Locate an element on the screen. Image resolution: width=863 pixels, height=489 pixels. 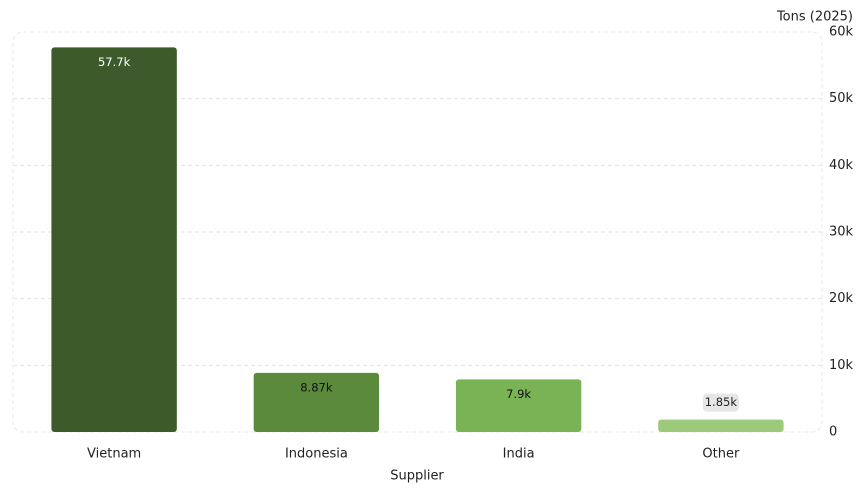
y-tick-label: 60k is located at coordinates (841, 32).